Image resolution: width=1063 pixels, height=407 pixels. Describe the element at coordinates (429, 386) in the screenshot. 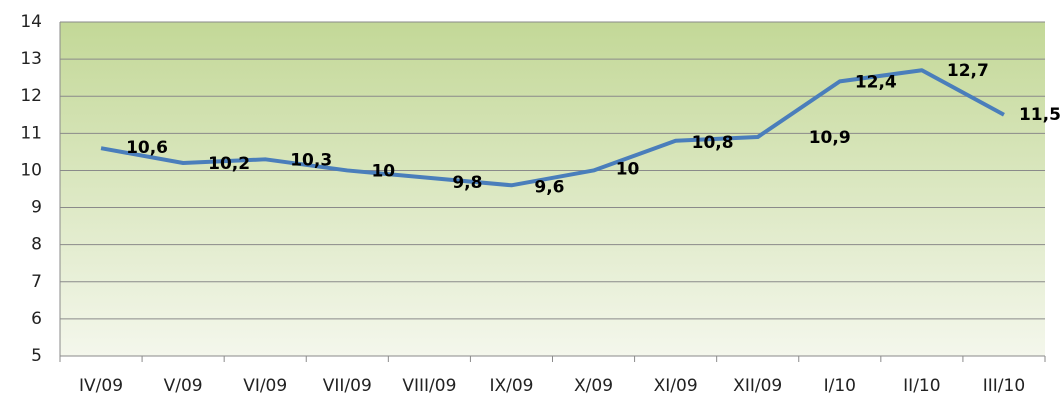

I see `x-tick-label: VIII/09` at that location.